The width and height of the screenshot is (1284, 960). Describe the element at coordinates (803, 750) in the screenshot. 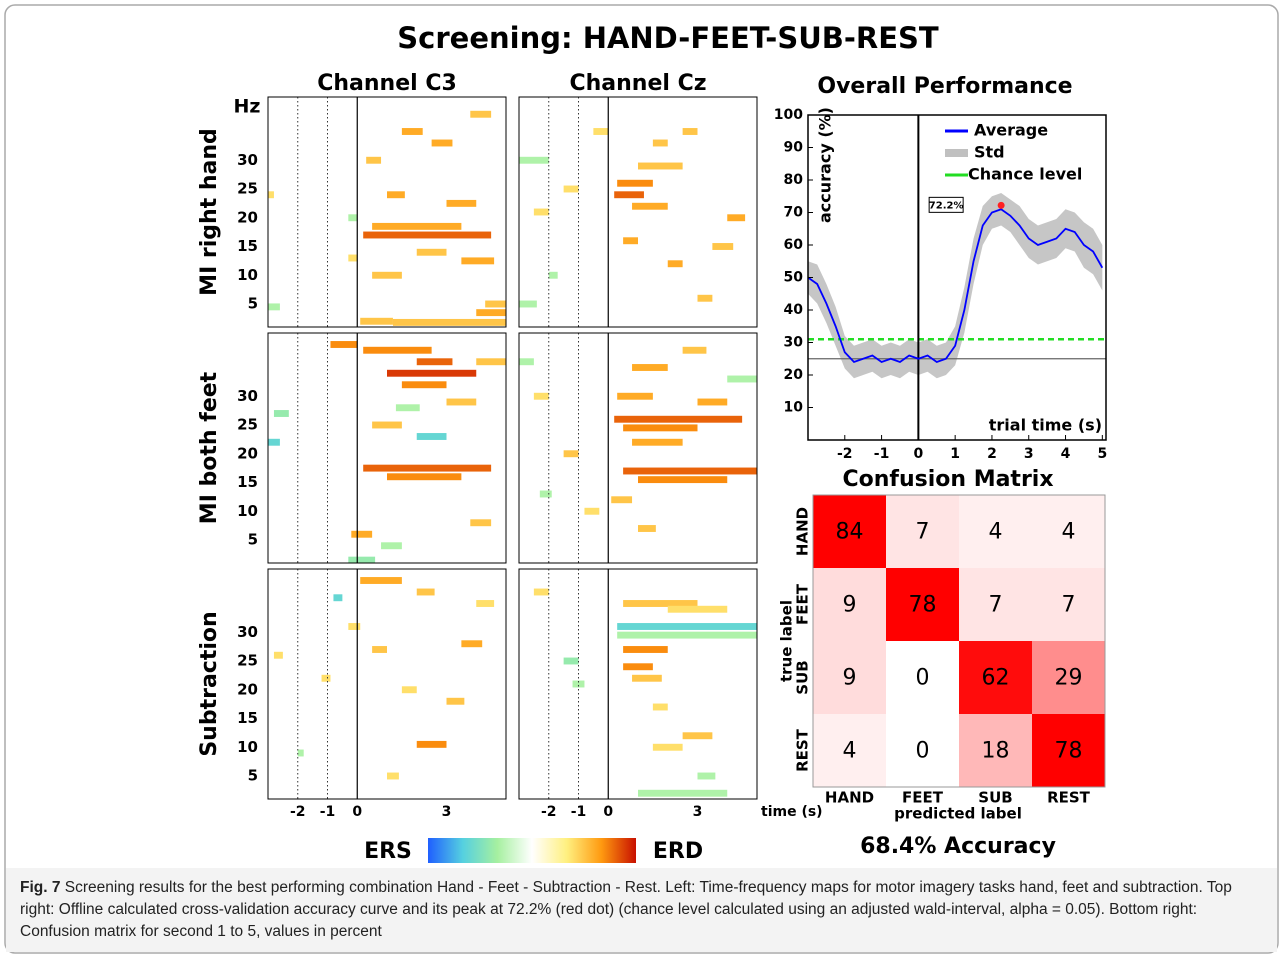

I see `y-tick-label: REST` at that location.